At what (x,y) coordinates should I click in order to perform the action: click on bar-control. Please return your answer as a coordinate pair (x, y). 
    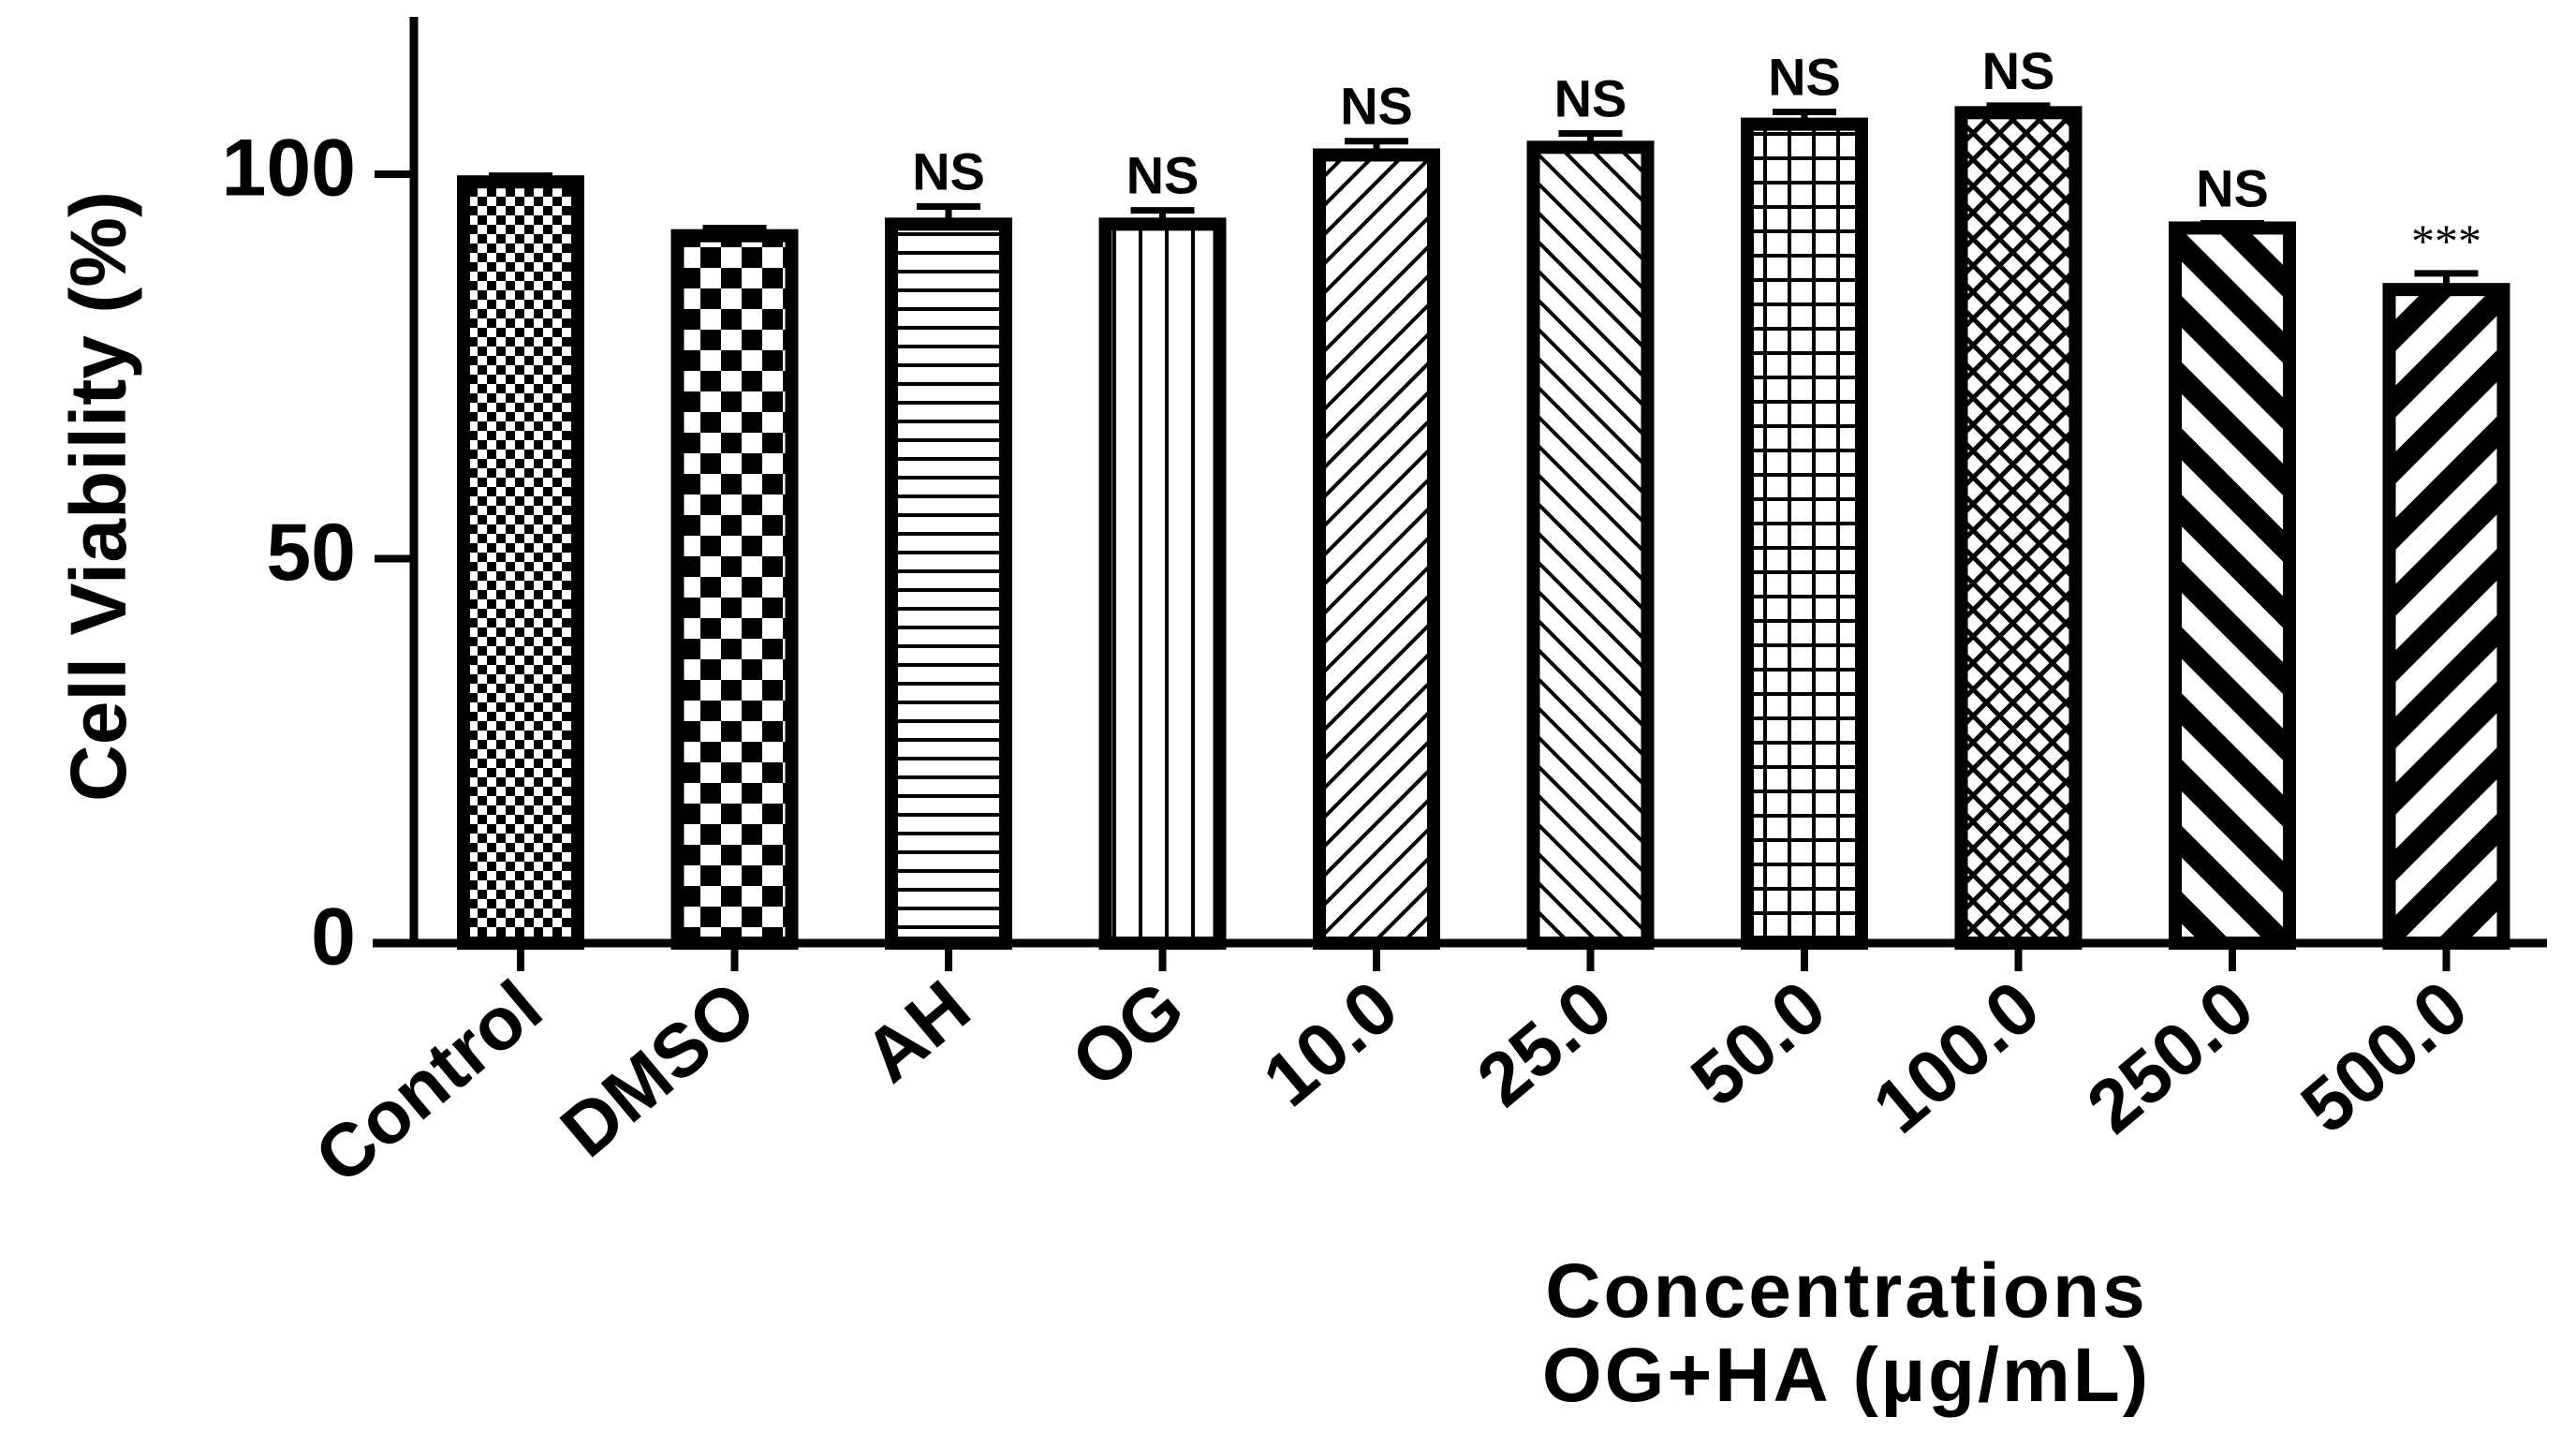
    Looking at the image, I should click on (520, 562).